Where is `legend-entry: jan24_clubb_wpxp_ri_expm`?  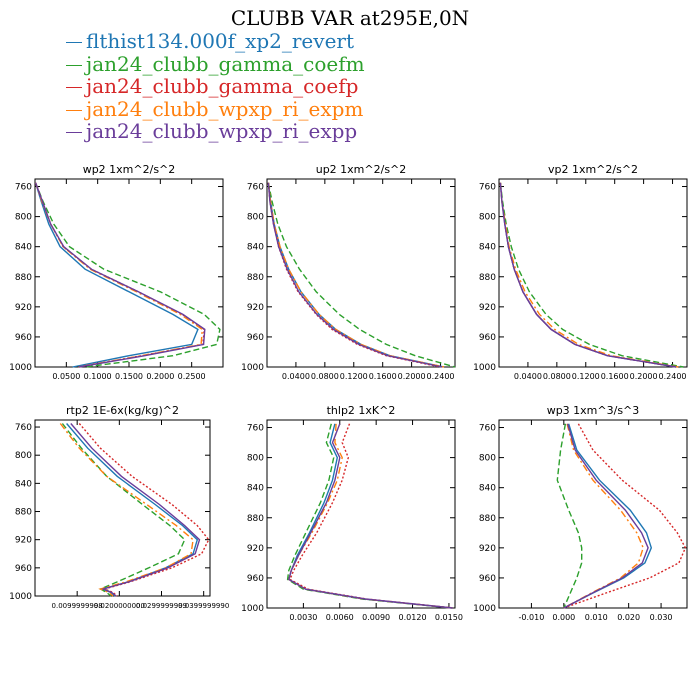 legend-entry: jan24_clubb_wpxp_ri_expm is located at coordinates (215, 108).